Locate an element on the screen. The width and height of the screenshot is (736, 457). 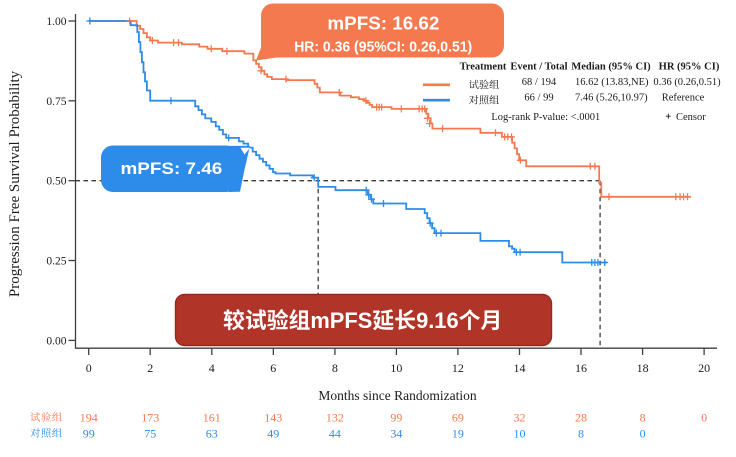
svg-text: 16.62 (13.83,NE) is located at coordinates (612, 82).